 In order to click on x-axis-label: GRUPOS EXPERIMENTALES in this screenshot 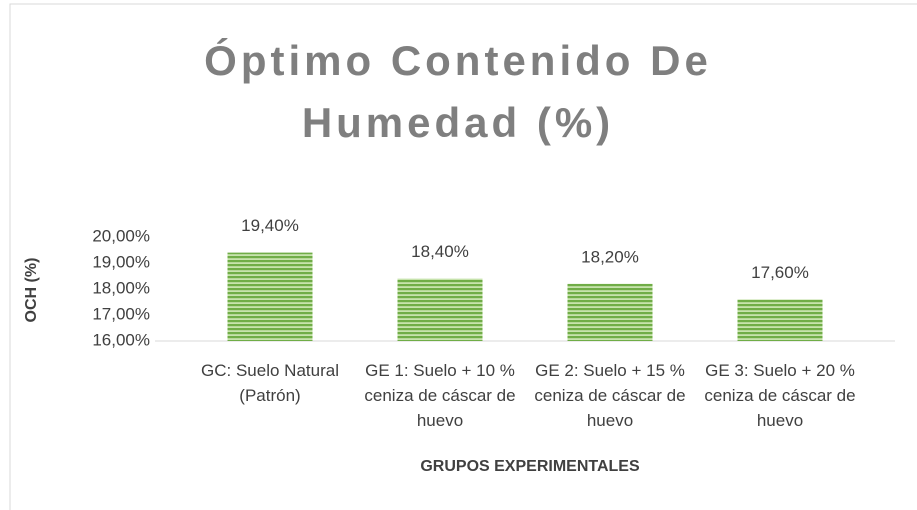, I will do `click(530, 466)`.